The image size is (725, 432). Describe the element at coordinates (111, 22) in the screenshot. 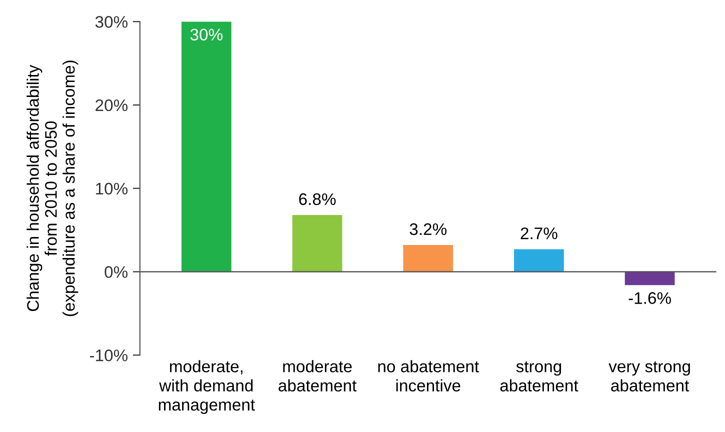

I see `y-tick-label: 30%` at that location.